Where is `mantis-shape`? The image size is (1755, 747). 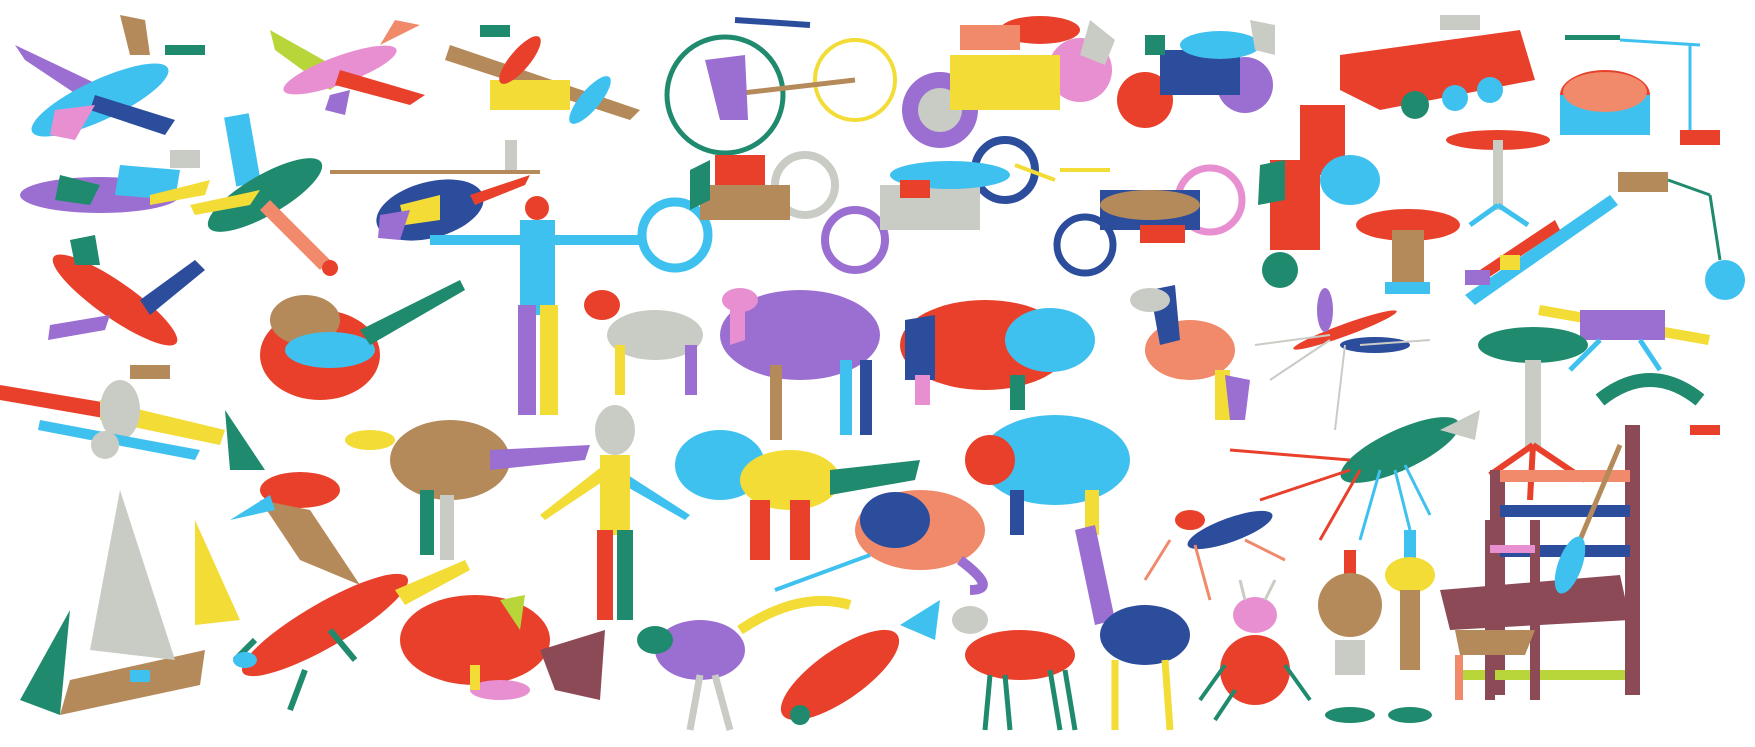
mantis-shape is located at coordinates (1214, 555).